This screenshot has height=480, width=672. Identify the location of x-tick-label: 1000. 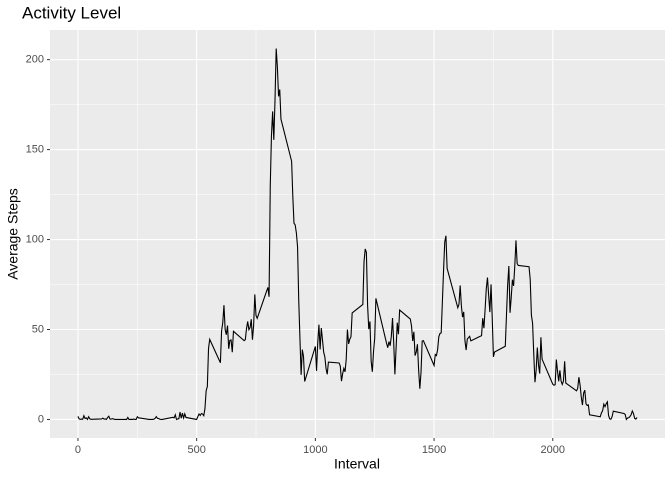
(315, 450).